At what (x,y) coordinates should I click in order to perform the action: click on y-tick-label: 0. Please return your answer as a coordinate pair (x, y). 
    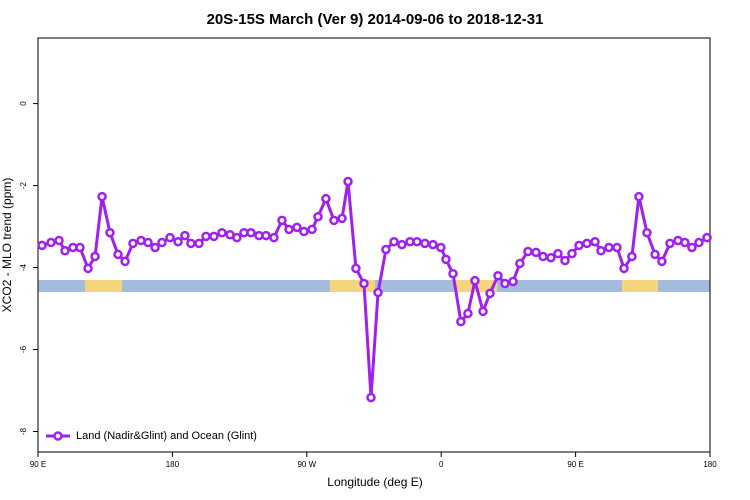
    Looking at the image, I should click on (23, 103).